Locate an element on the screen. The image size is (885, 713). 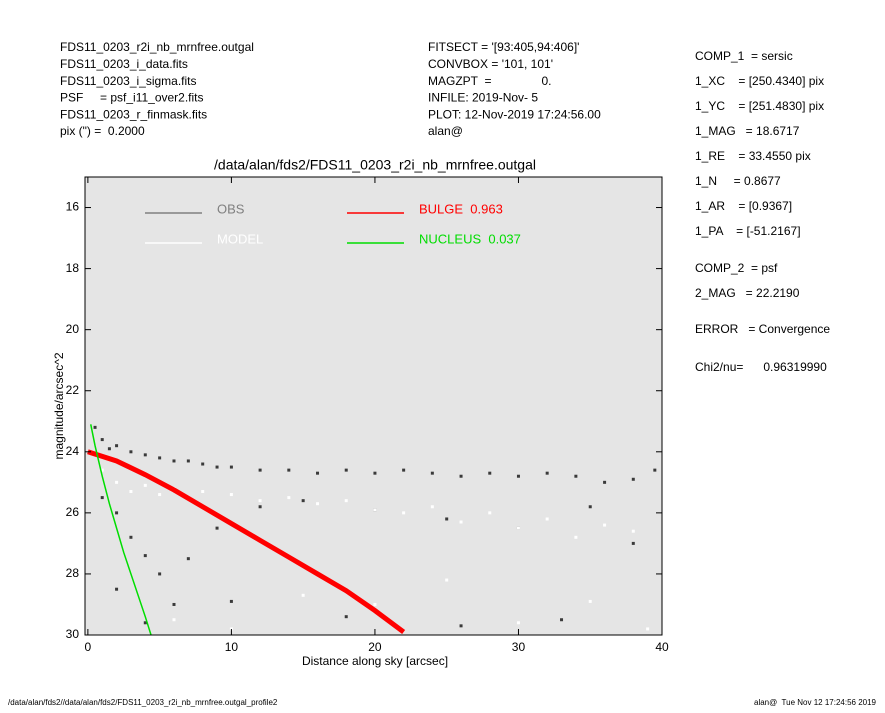
header-middle-line: CONVBOX = '101, 101' is located at coordinates (490, 64).